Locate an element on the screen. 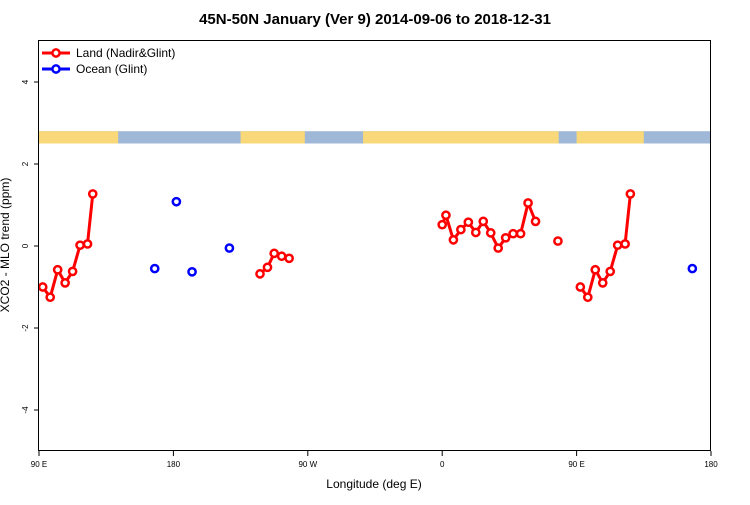 This screenshot has height=505, width=750. legend-land-marker is located at coordinates (56, 53).